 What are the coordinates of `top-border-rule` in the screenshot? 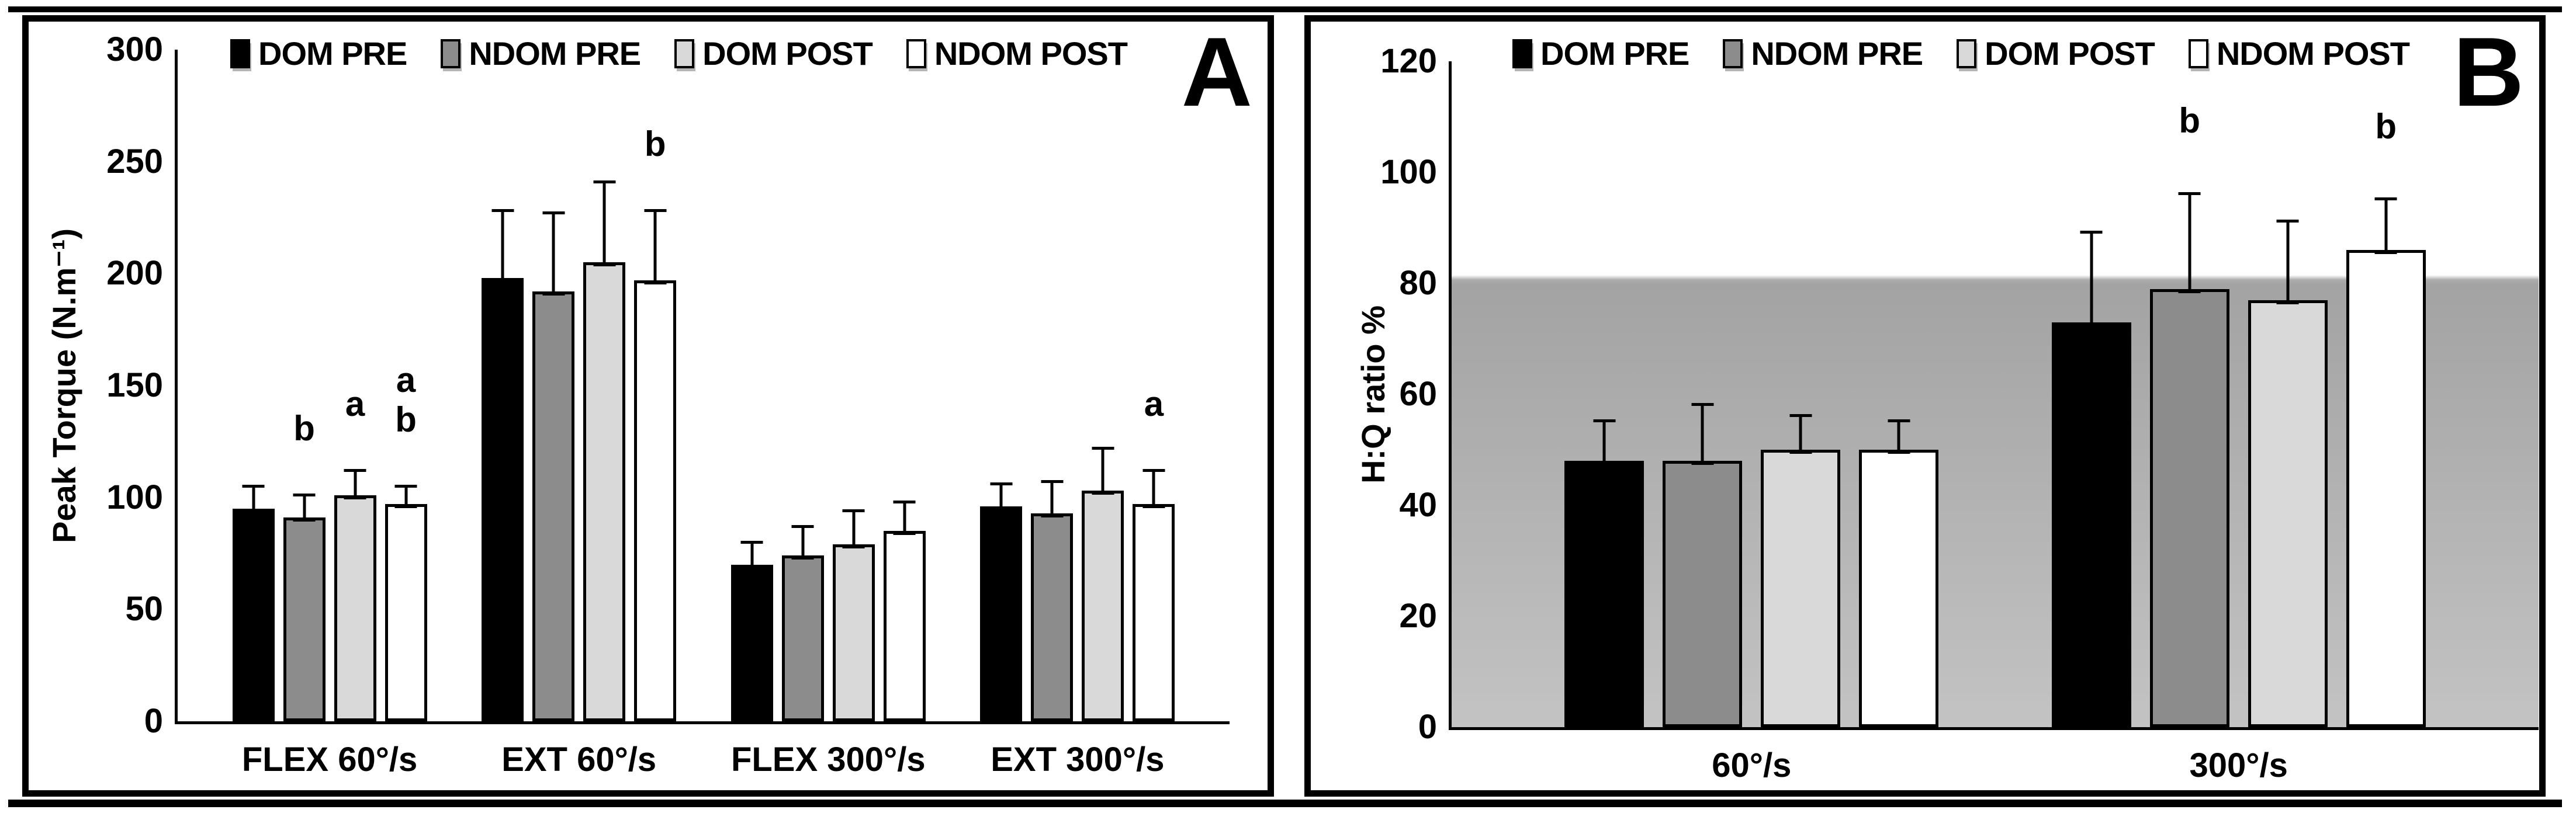 It's located at (1285, 9).